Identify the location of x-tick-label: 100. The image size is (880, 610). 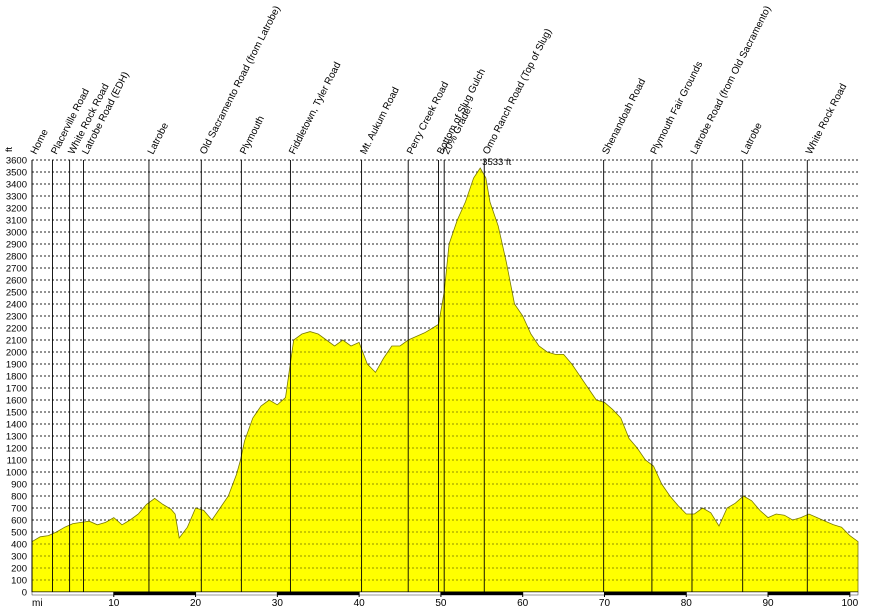
(849, 603).